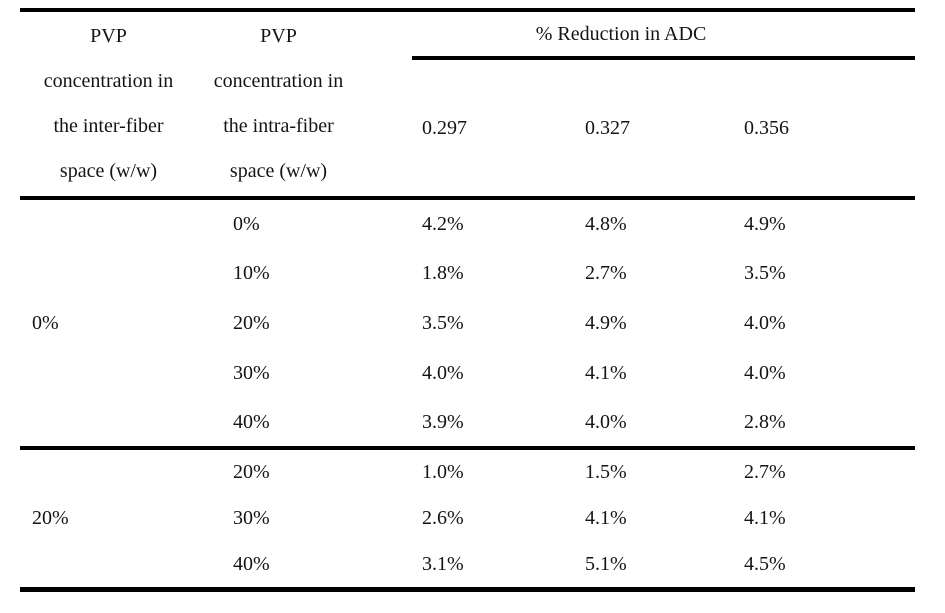 This screenshot has height=613, width=945. What do you see at coordinates (467, 488) in the screenshot?
I see `table-row: 20% 20% 1.0% 1.5% 2.7%` at bounding box center [467, 488].